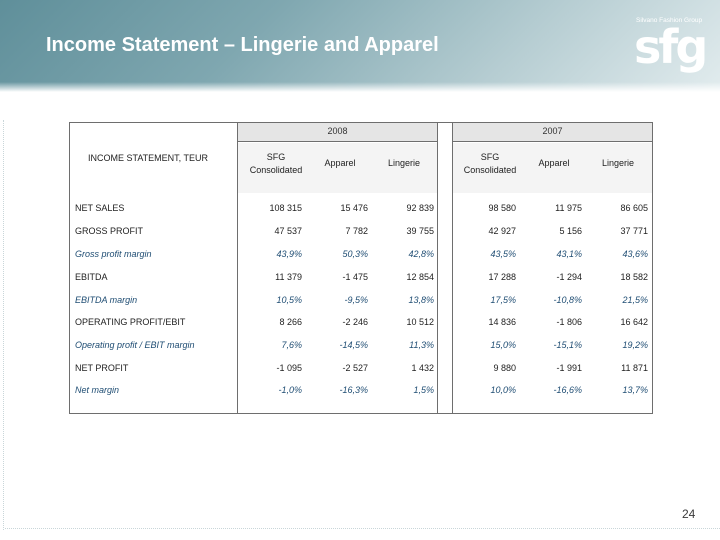 The width and height of the screenshot is (720, 540). Describe the element at coordinates (288, 277) in the screenshot. I see `table-cell: 11 379` at that location.